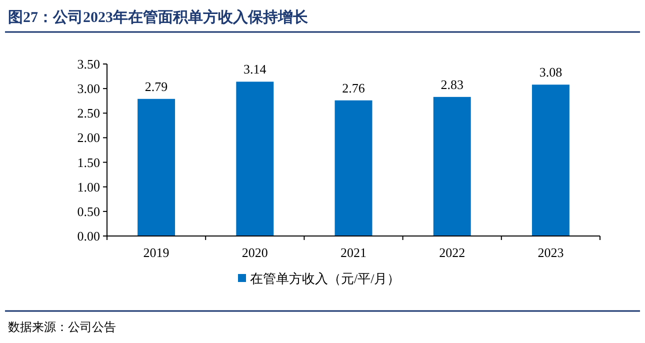 Image resolution: width=645 pixels, height=343 pixels. What do you see at coordinates (88, 162) in the screenshot?
I see `y-tick-label: 1.50` at bounding box center [88, 162].